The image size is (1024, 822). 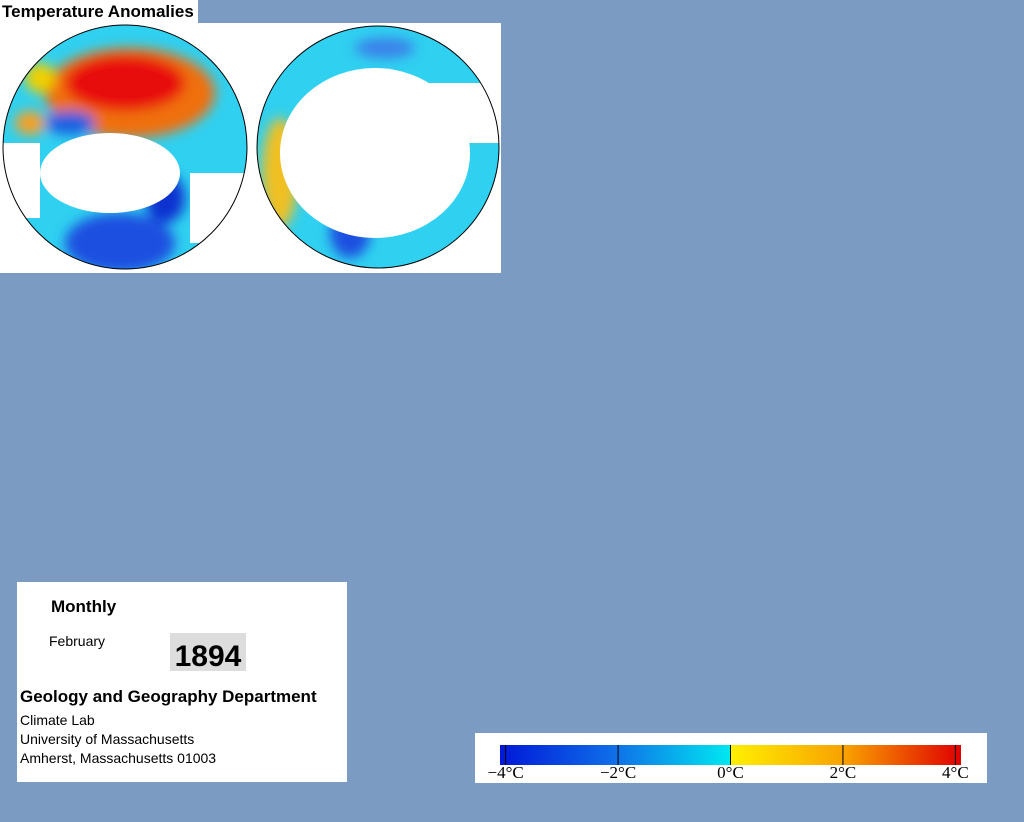 What do you see at coordinates (107, 739) in the screenshot?
I see `info-line: University of Massachusetts` at bounding box center [107, 739].